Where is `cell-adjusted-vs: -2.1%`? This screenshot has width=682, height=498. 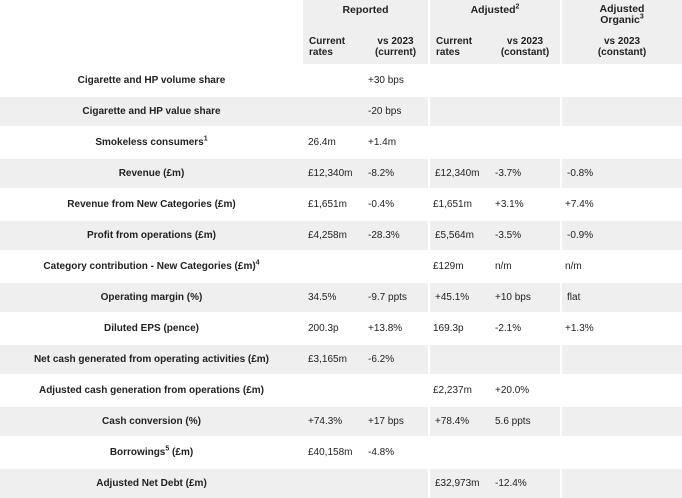 cell-adjusted-vs: -2.1% is located at coordinates (525, 327).